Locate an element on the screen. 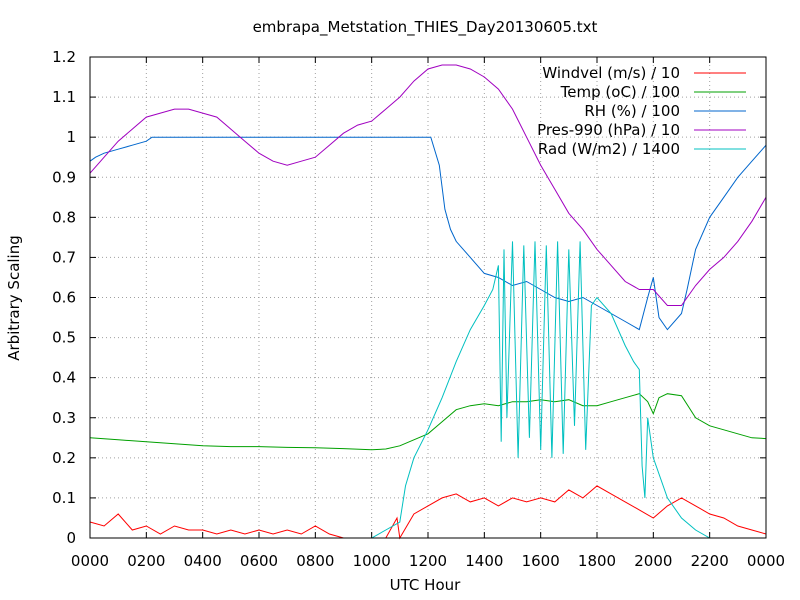 The width and height of the screenshot is (800, 600). y-tick-label: 0.8 is located at coordinates (64, 217).